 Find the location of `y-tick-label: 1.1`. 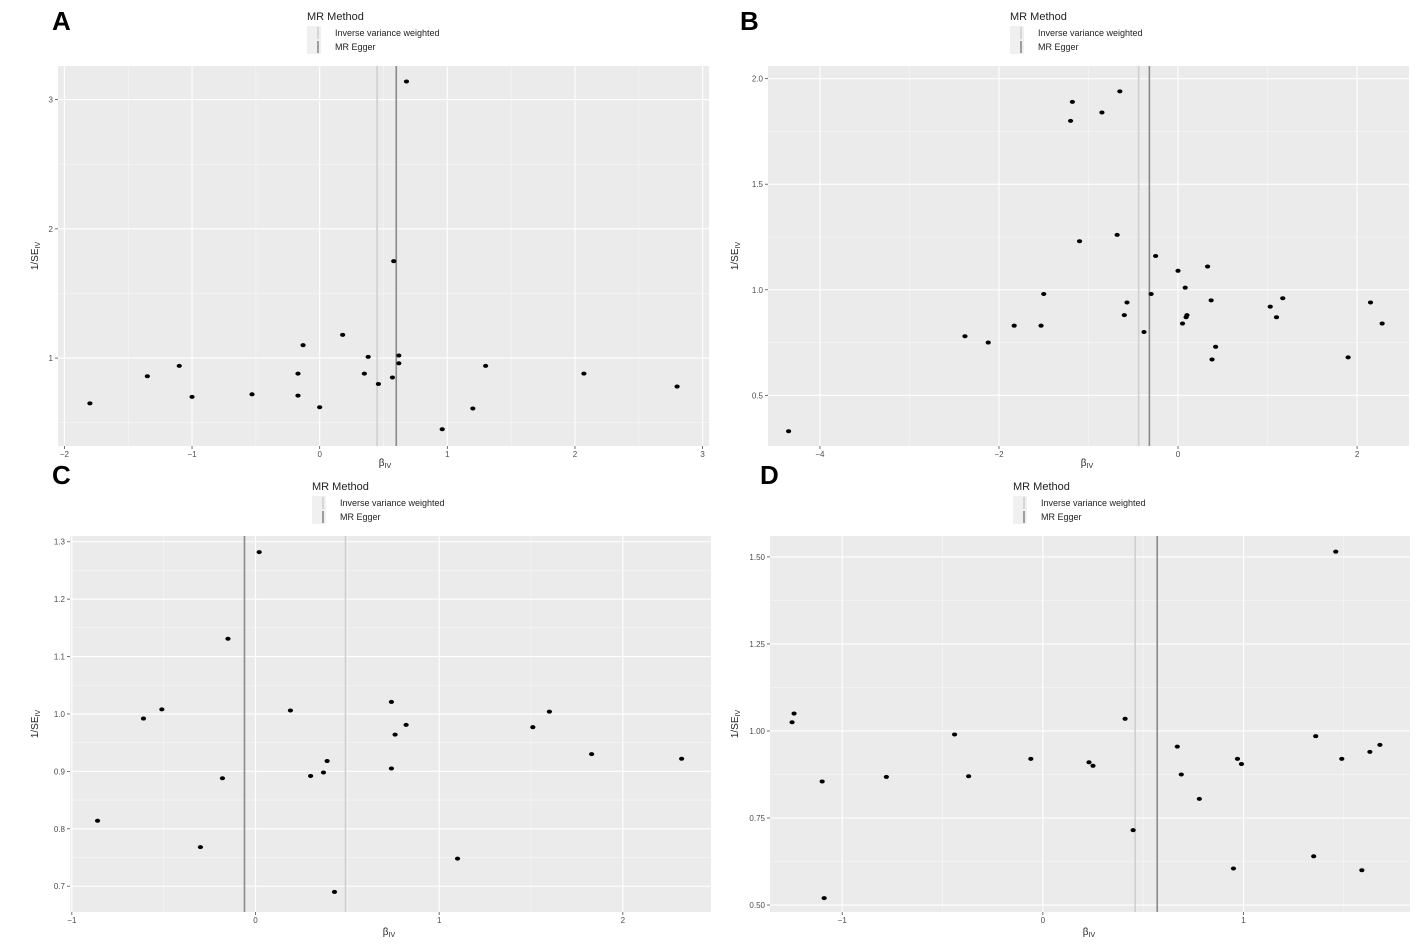

y-tick-label: 1.1 is located at coordinates (60, 657).